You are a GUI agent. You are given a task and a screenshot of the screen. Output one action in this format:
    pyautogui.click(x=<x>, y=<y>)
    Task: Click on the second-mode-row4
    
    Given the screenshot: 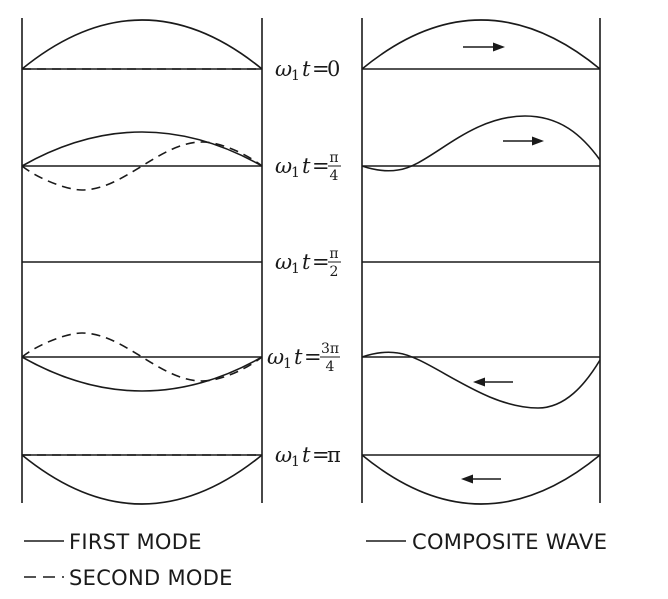 What is the action you would take?
    pyautogui.click(x=142, y=357)
    